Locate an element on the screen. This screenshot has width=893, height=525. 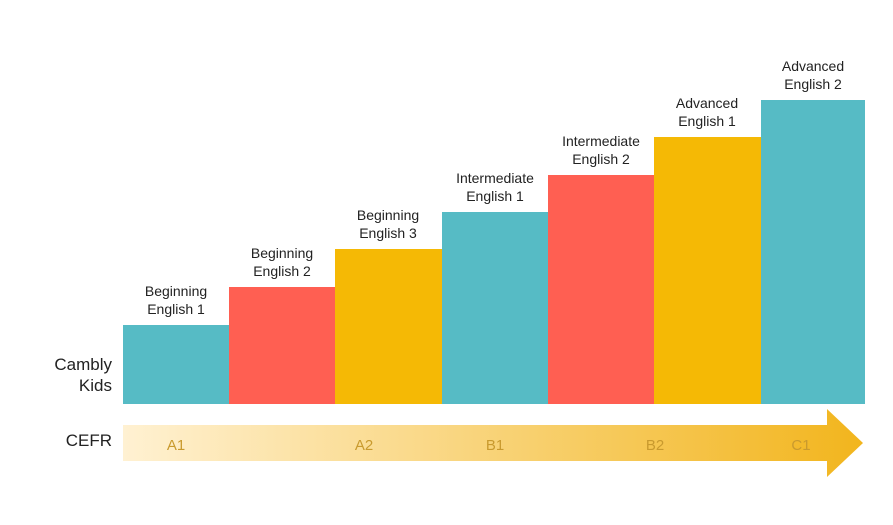
cambly-kids-label-line2: Kids is located at coordinates (95, 385).